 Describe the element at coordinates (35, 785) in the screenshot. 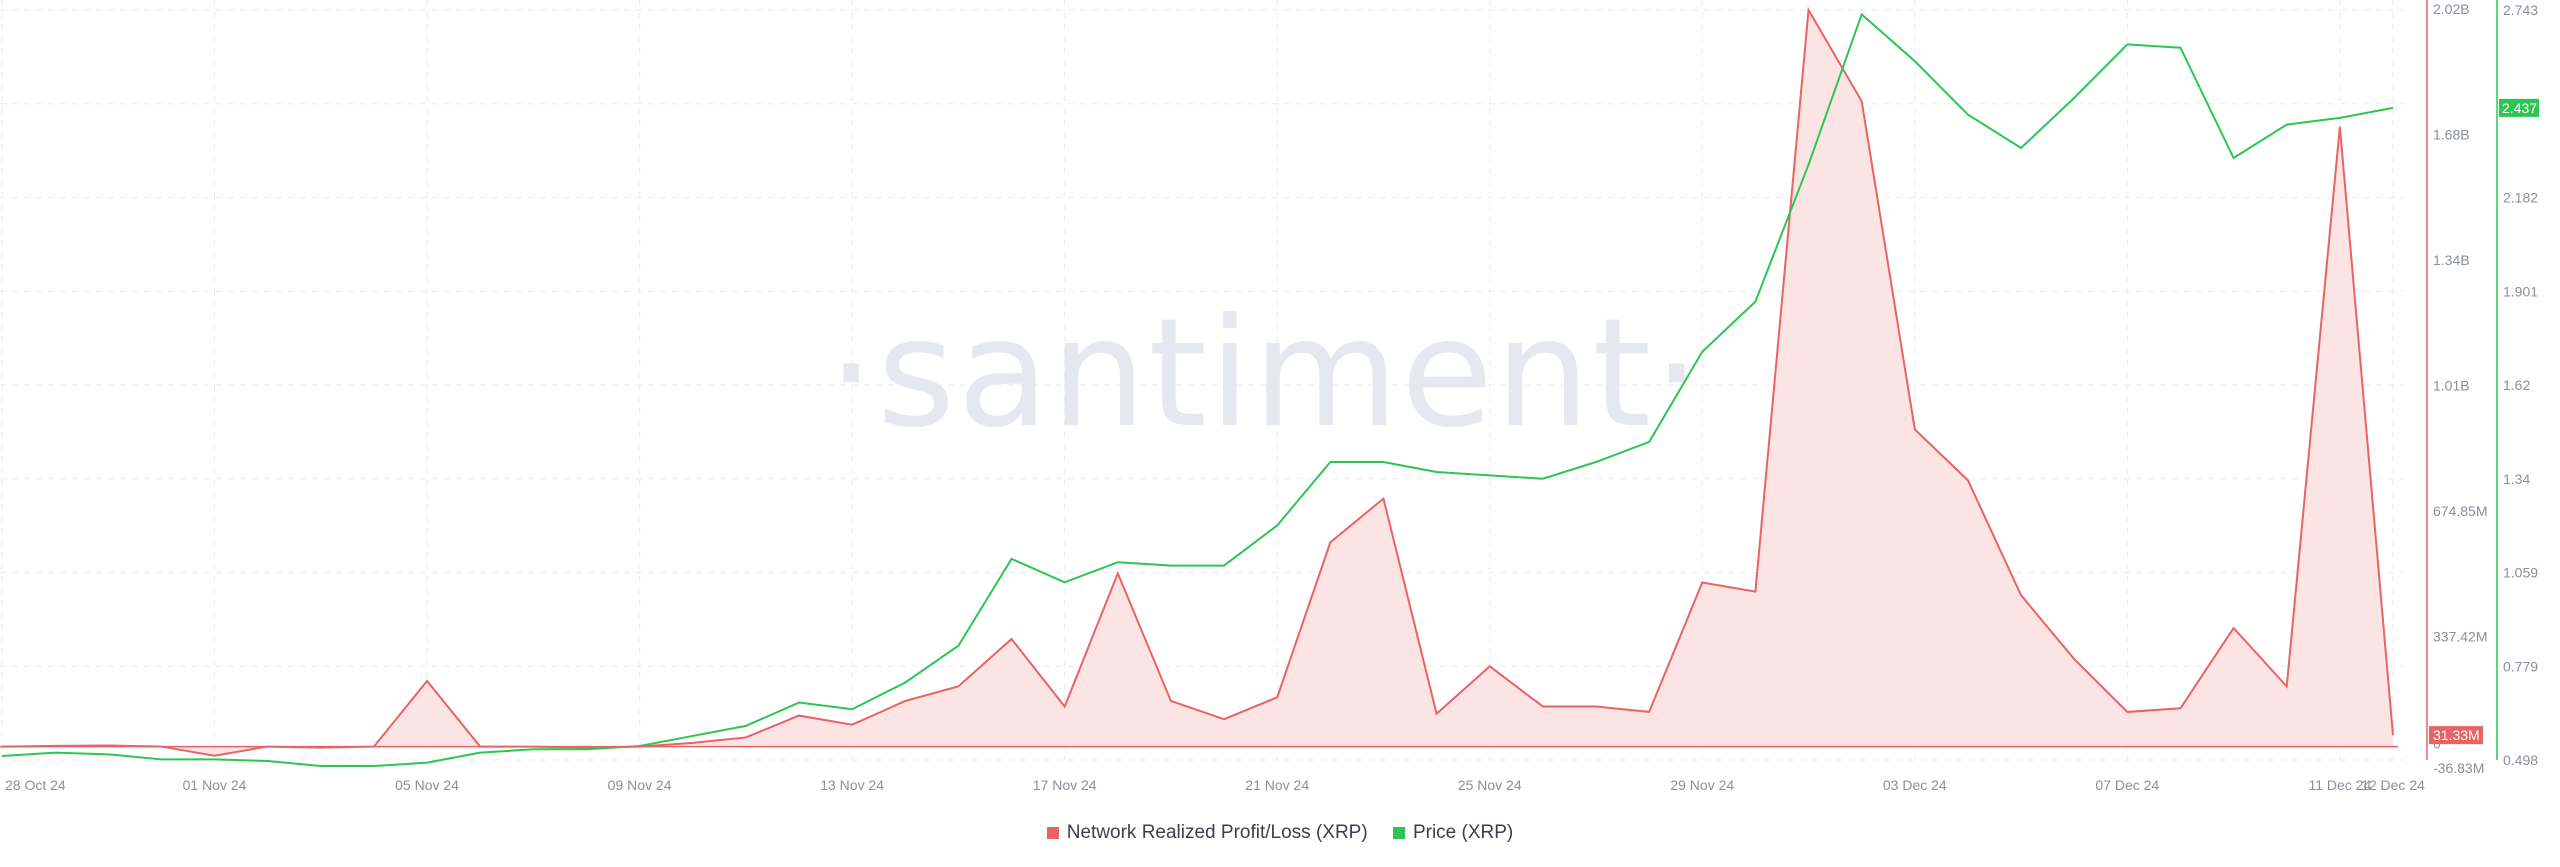

I see `x-tick: 28 Oct 24` at that location.